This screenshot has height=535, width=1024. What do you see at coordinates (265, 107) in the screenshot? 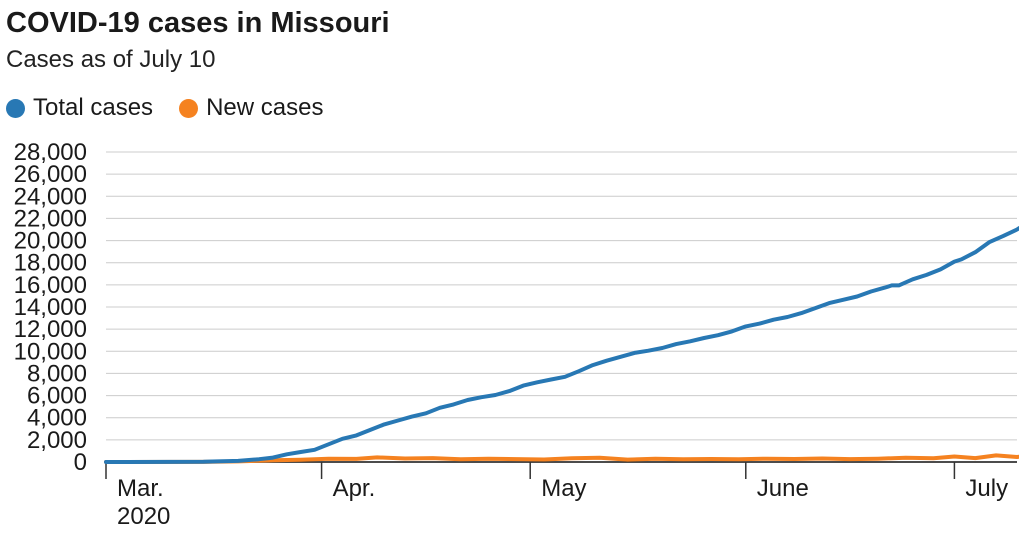
I see `legend-label-new-cases: New cases` at bounding box center [265, 107].